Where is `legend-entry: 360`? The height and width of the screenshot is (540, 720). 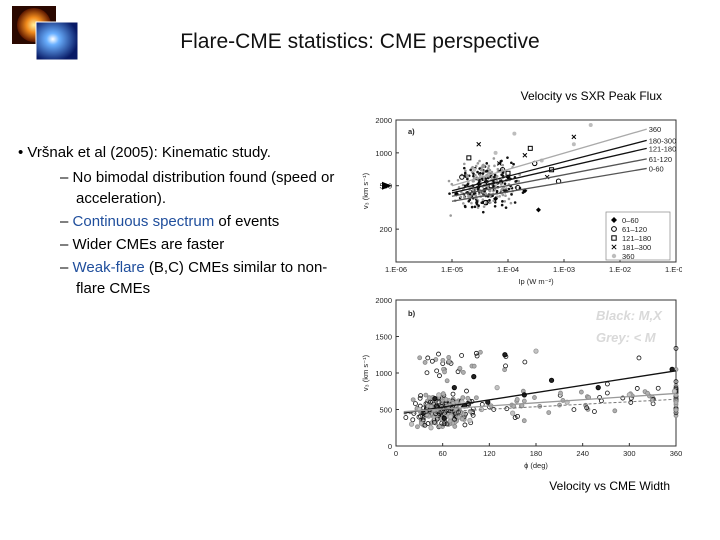
legend-entry: 360 is located at coordinates (628, 256).